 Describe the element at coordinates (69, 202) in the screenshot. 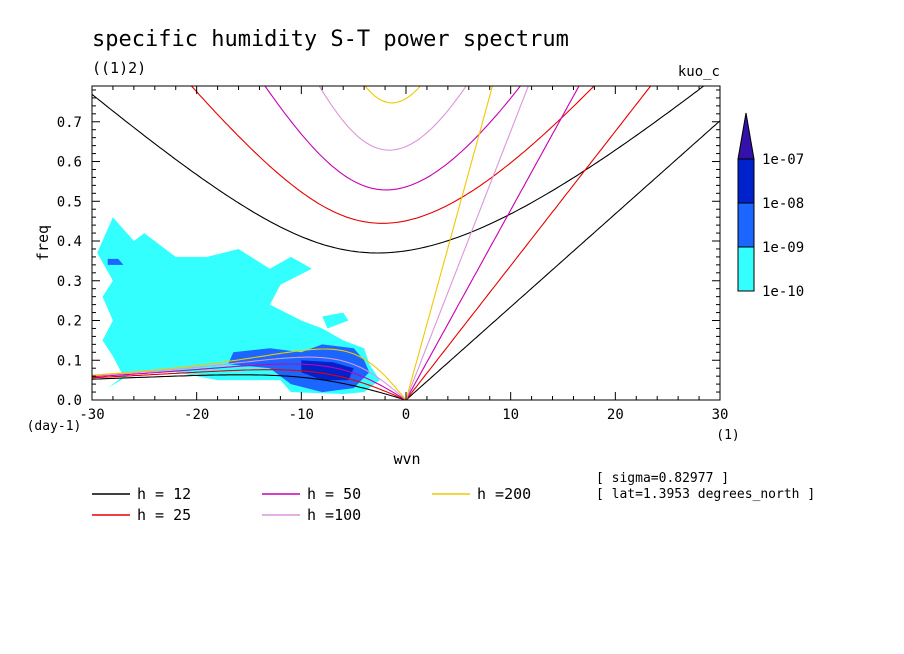

I see `y-tick-label: 0.5` at that location.